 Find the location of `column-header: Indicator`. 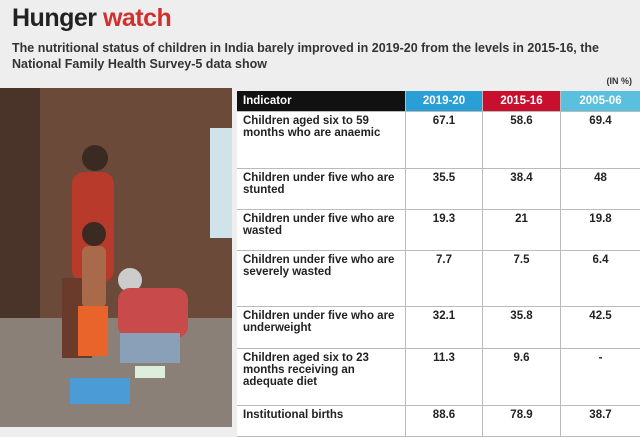

column-header: Indicator is located at coordinates (321, 101).